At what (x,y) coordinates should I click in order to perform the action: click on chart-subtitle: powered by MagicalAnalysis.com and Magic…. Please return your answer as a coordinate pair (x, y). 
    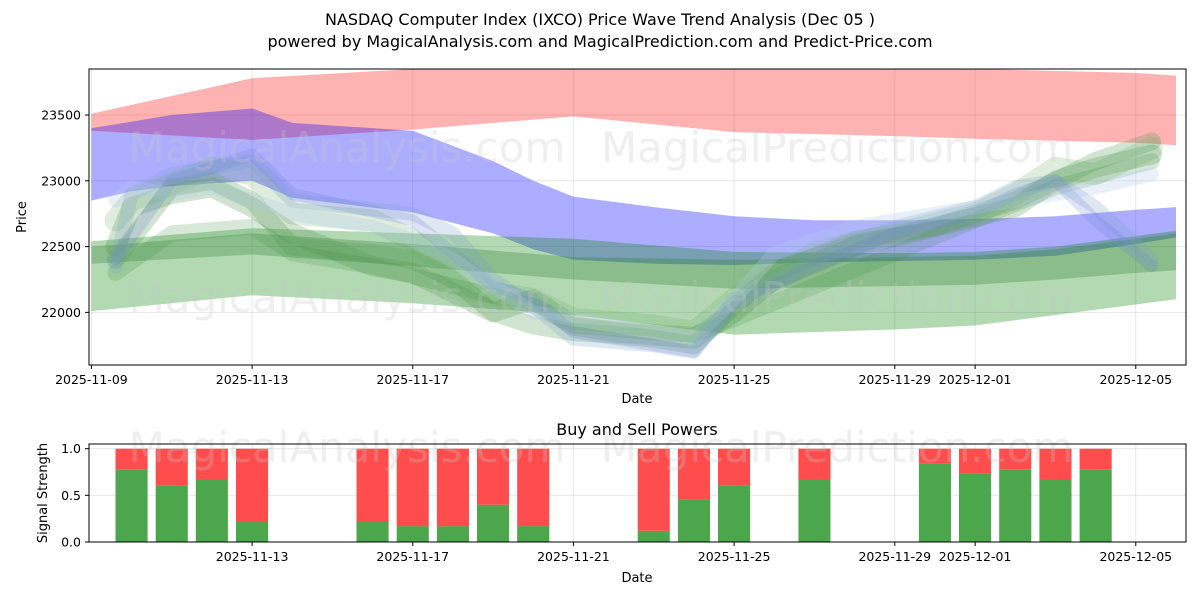
    Looking at the image, I should click on (599, 41).